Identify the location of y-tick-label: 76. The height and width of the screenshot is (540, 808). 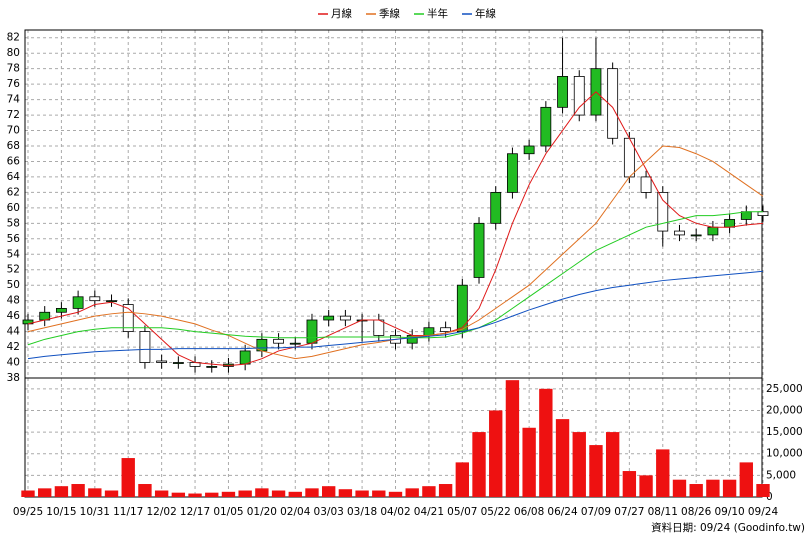
(14, 84).